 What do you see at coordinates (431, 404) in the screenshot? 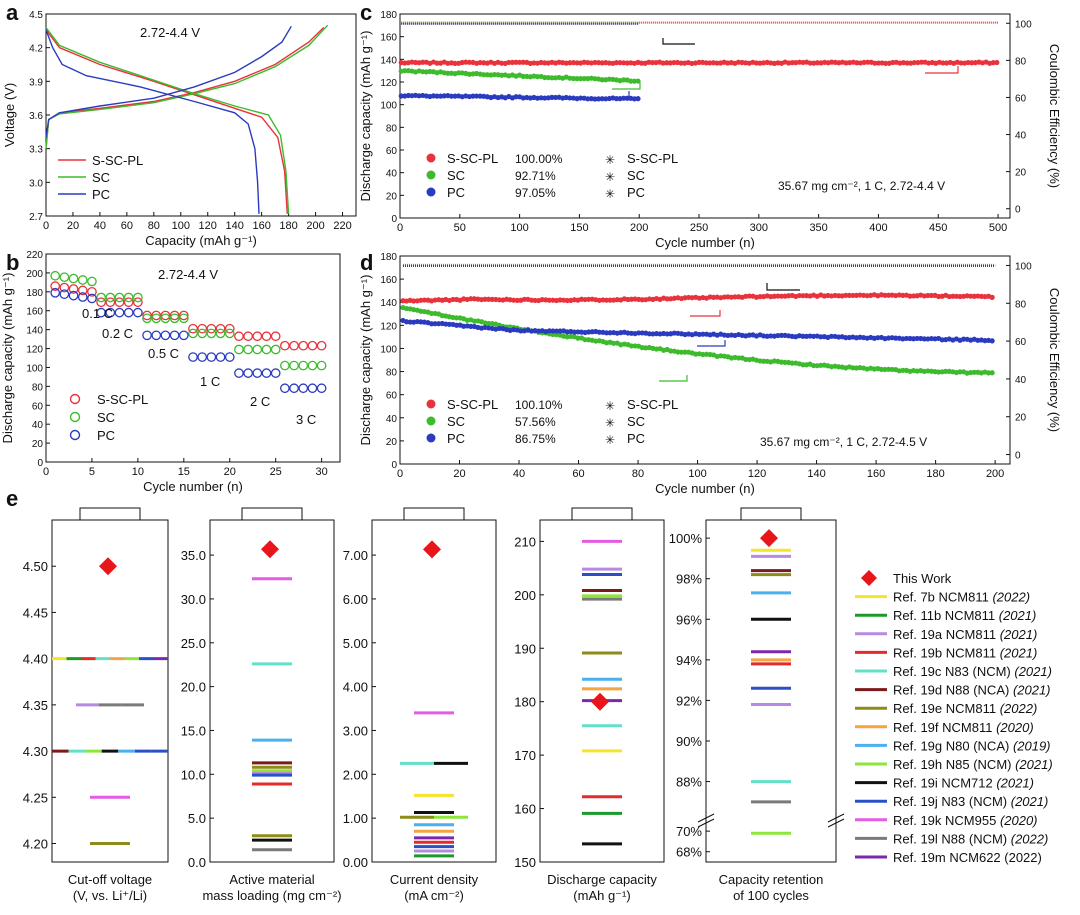
I see `legend-marker-S-SC-PL` at bounding box center [431, 404].